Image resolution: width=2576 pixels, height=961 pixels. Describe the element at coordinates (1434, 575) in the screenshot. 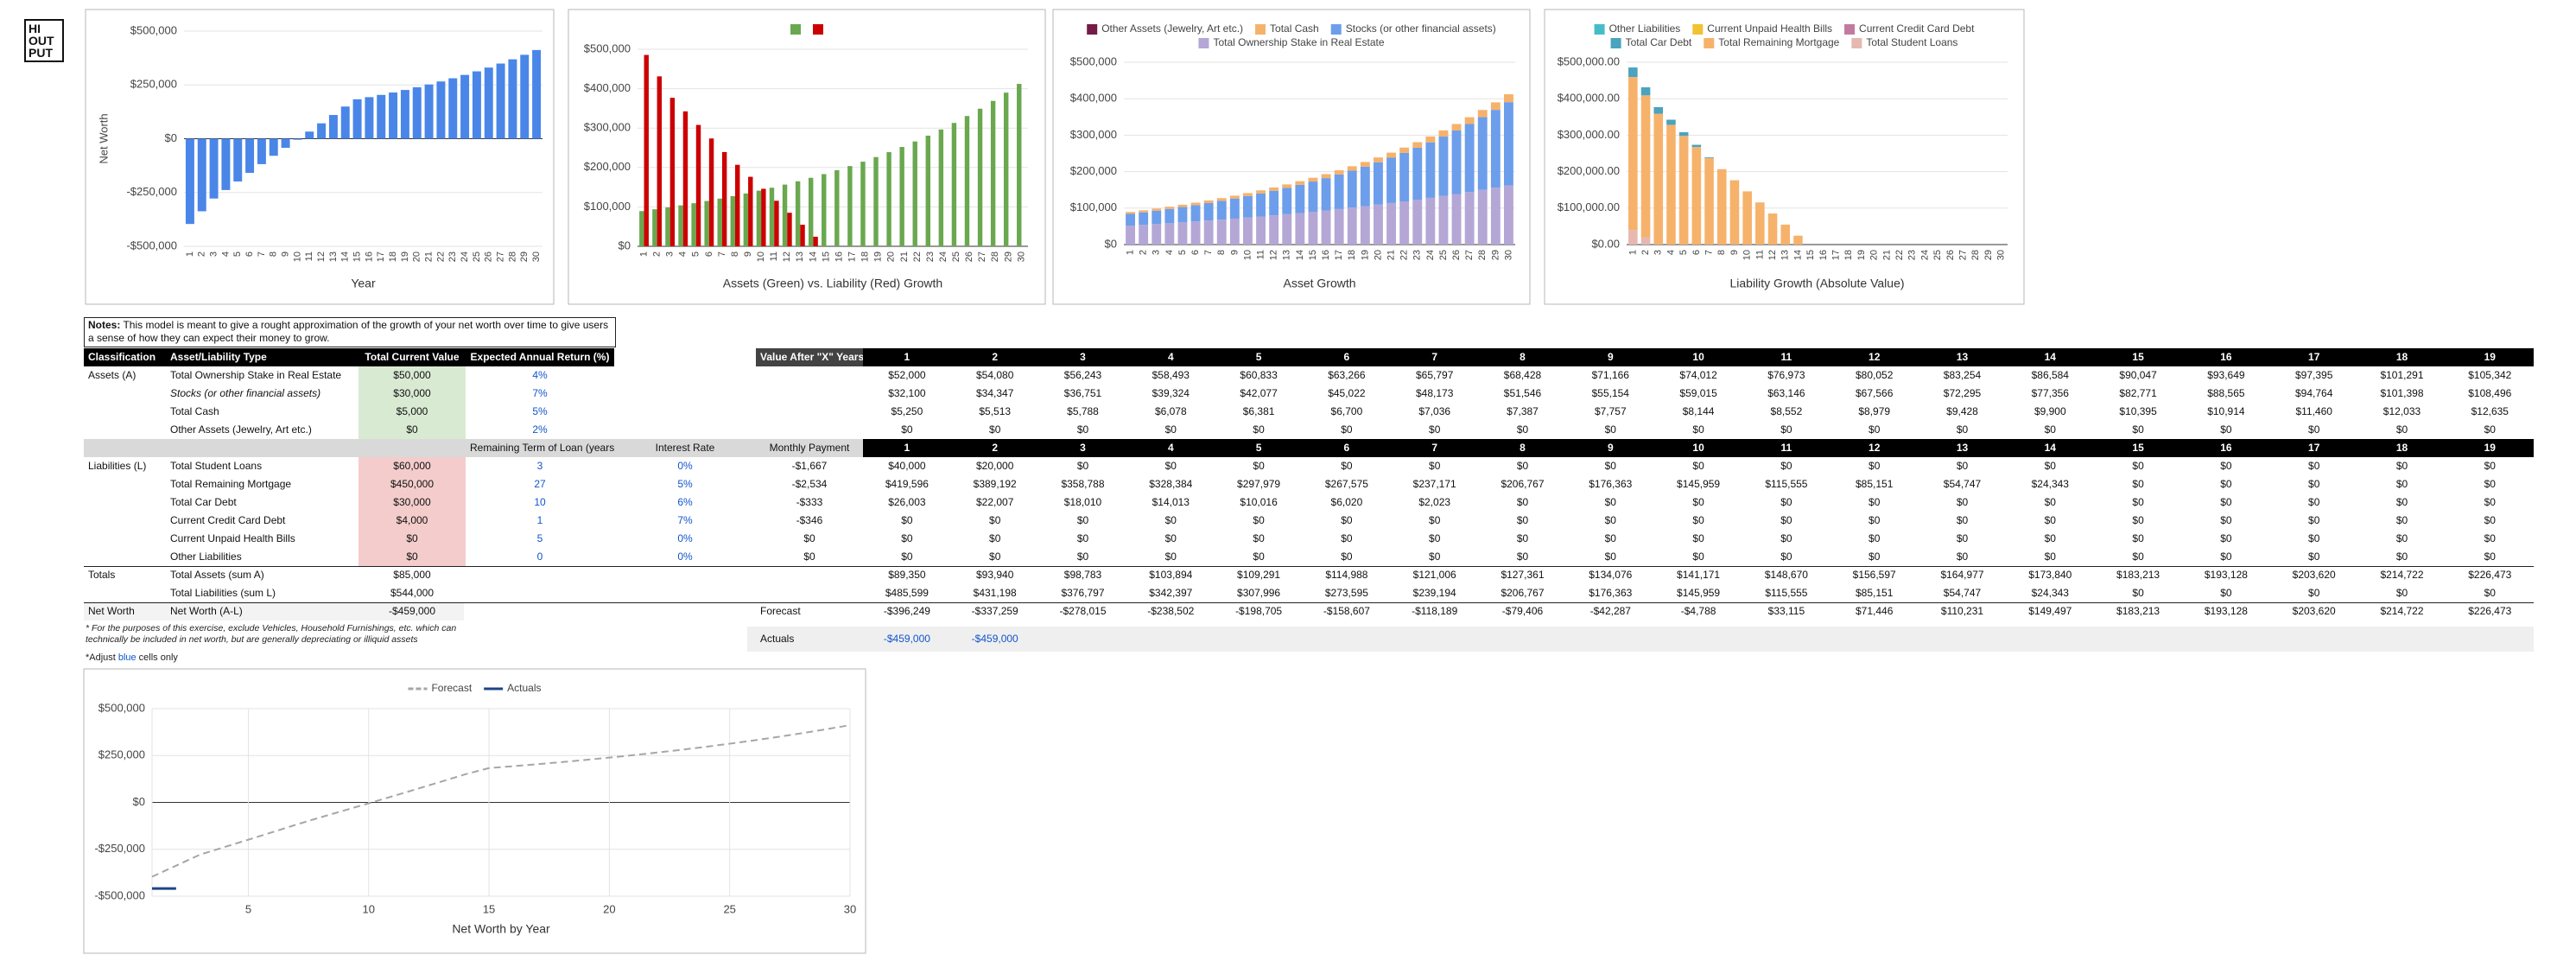

I see `table-cell: $121,006` at that location.